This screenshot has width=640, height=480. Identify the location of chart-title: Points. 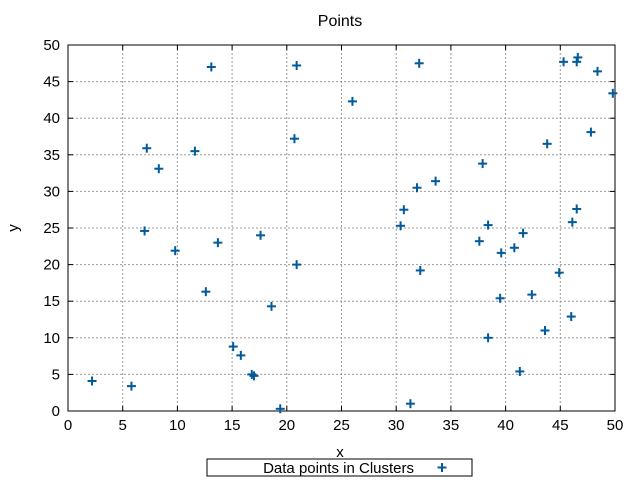
(340, 21).